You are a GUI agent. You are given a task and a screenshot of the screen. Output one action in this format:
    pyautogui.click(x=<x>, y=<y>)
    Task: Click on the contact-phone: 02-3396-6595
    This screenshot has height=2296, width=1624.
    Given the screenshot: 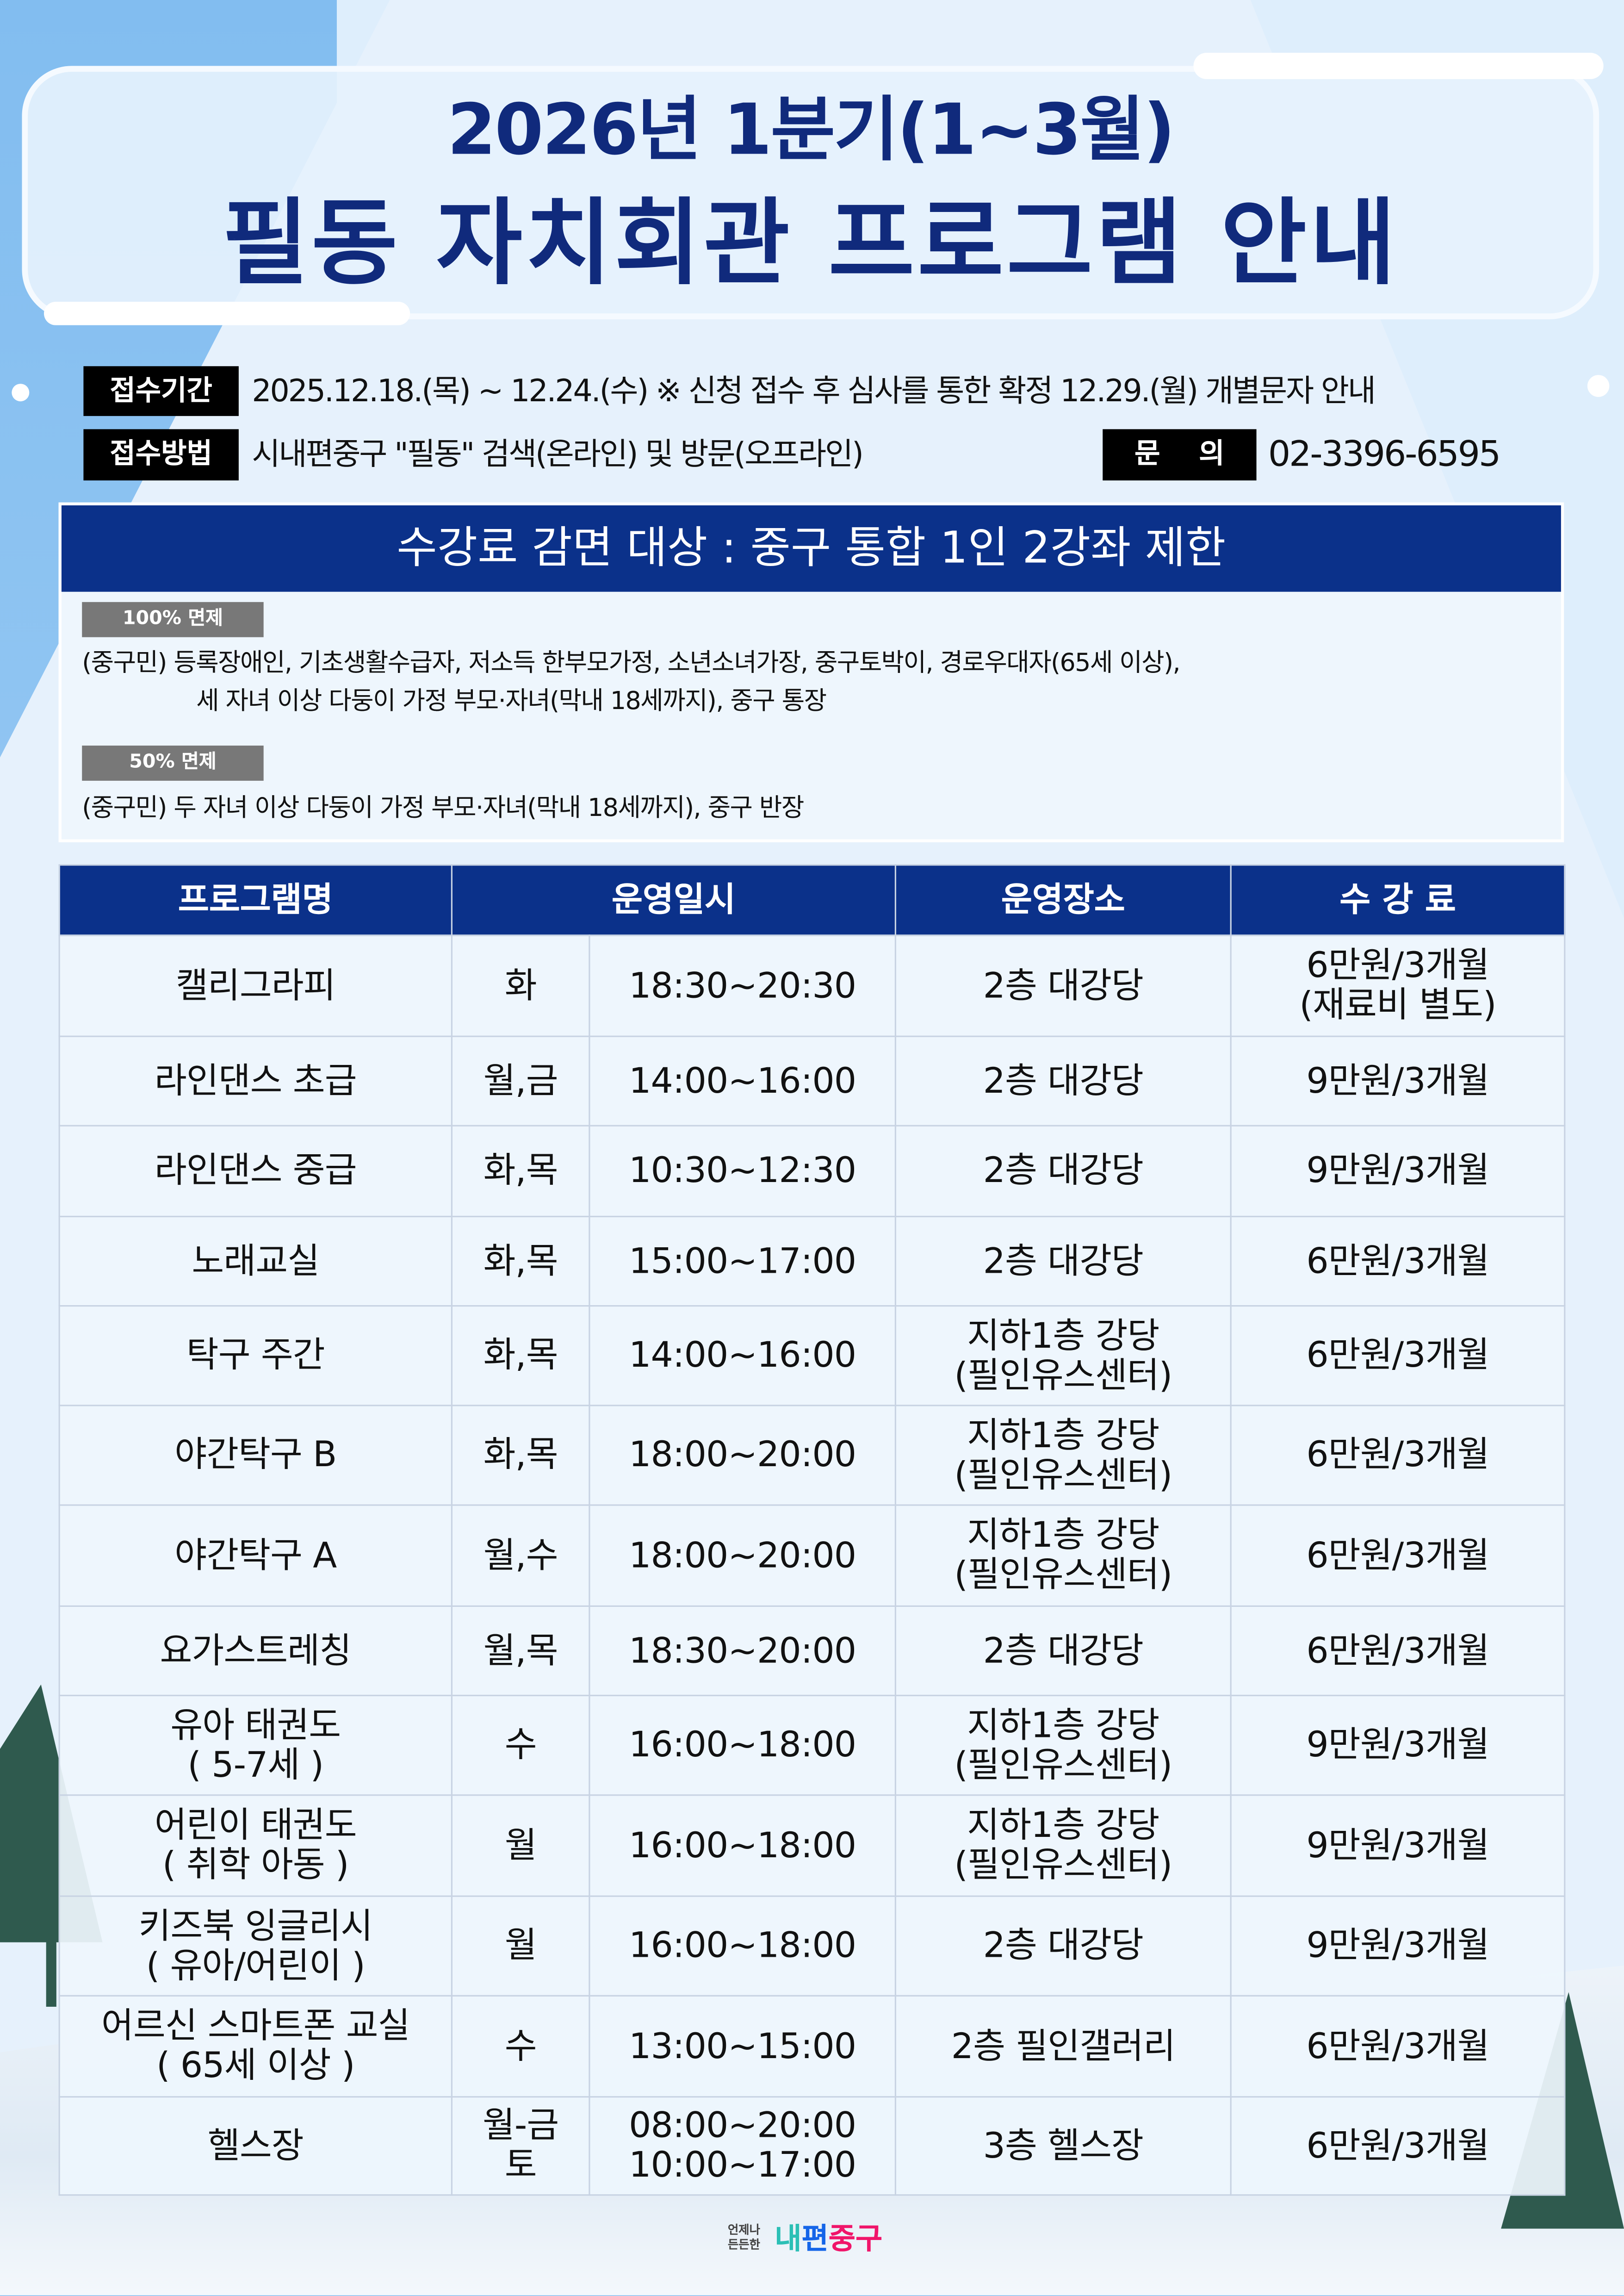 What is the action you would take?
    pyautogui.click(x=1384, y=454)
    